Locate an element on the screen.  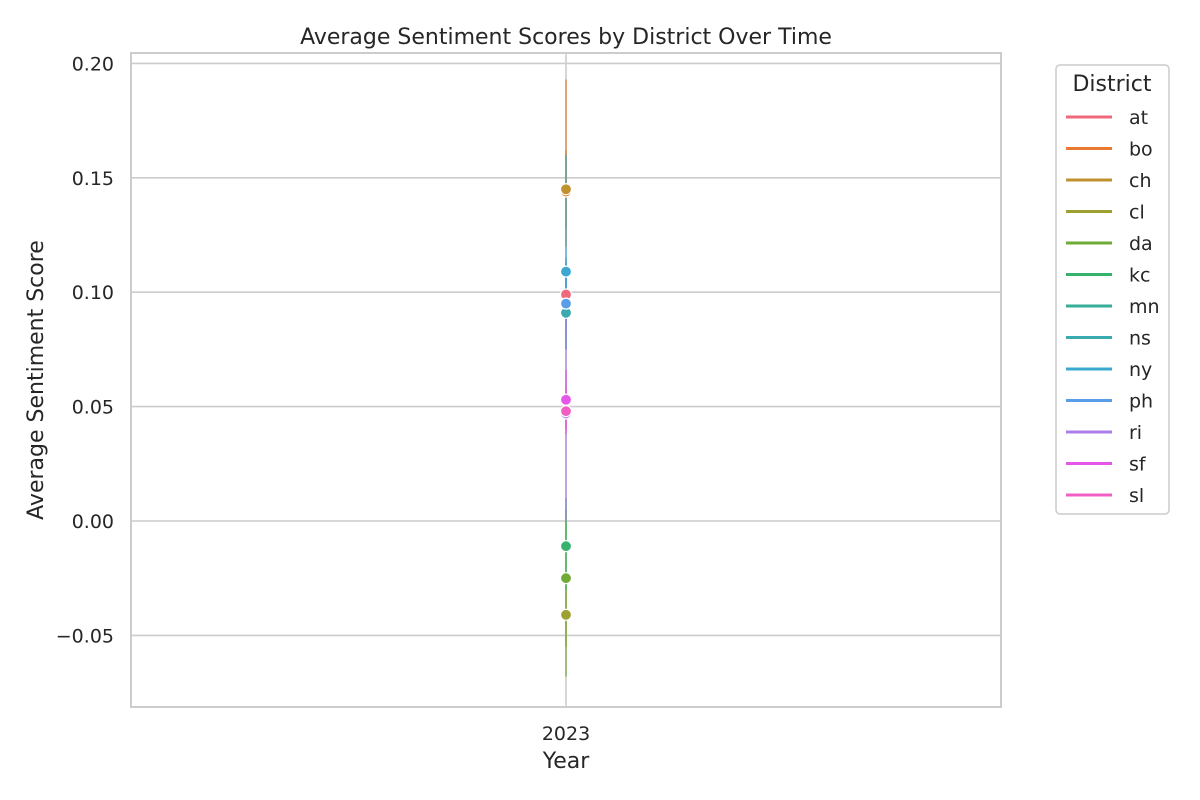
y-tick-label: 0.20 is located at coordinates (93, 64).